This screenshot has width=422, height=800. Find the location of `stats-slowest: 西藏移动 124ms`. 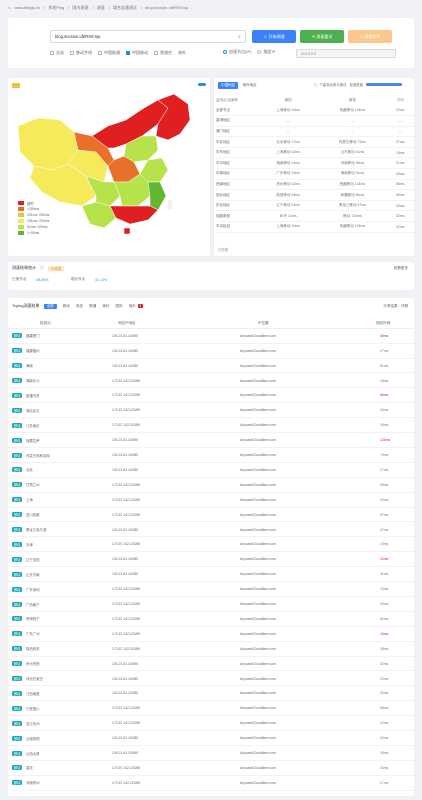

stats-slowest: 西藏移动 124ms is located at coordinates (352, 226).